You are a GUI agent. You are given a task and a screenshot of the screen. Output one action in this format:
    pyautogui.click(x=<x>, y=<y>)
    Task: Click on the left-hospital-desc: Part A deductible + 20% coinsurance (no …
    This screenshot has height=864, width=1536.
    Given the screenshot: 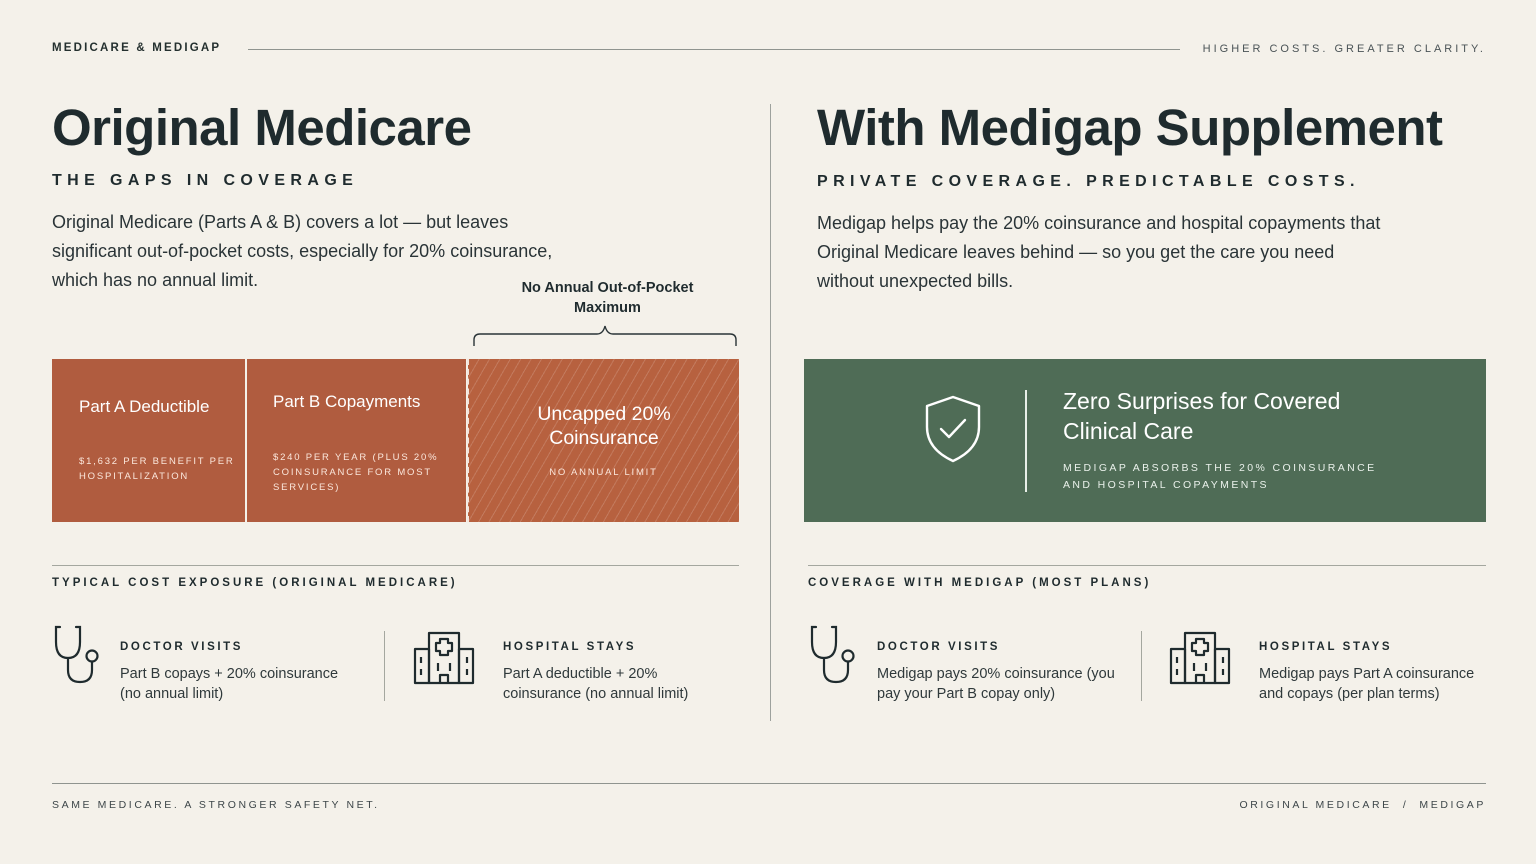 What is the action you would take?
    pyautogui.click(x=596, y=684)
    